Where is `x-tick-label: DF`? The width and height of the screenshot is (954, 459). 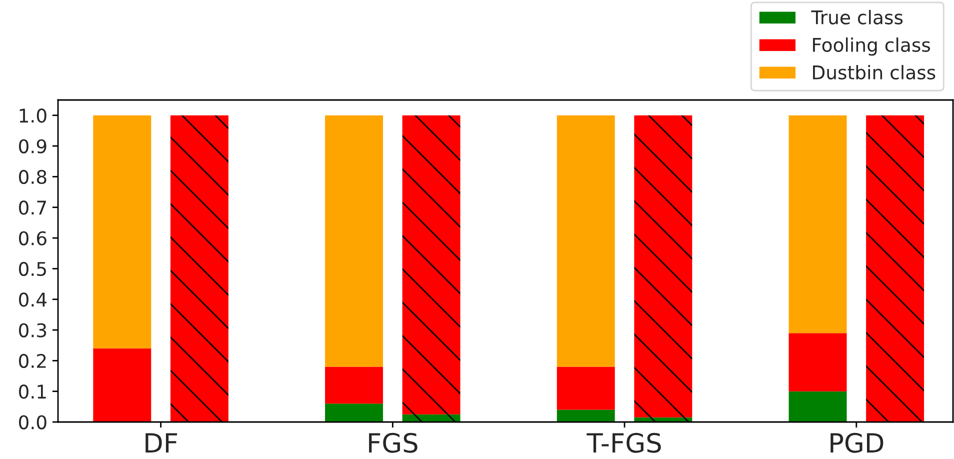 x-tick-label: DF is located at coordinates (162, 442).